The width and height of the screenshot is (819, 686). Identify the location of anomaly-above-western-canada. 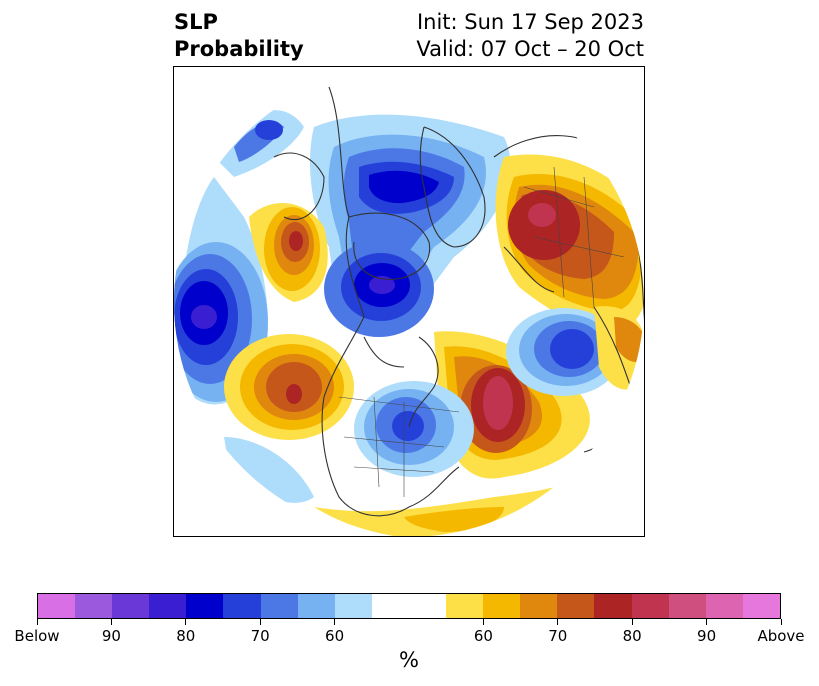
(288, 252).